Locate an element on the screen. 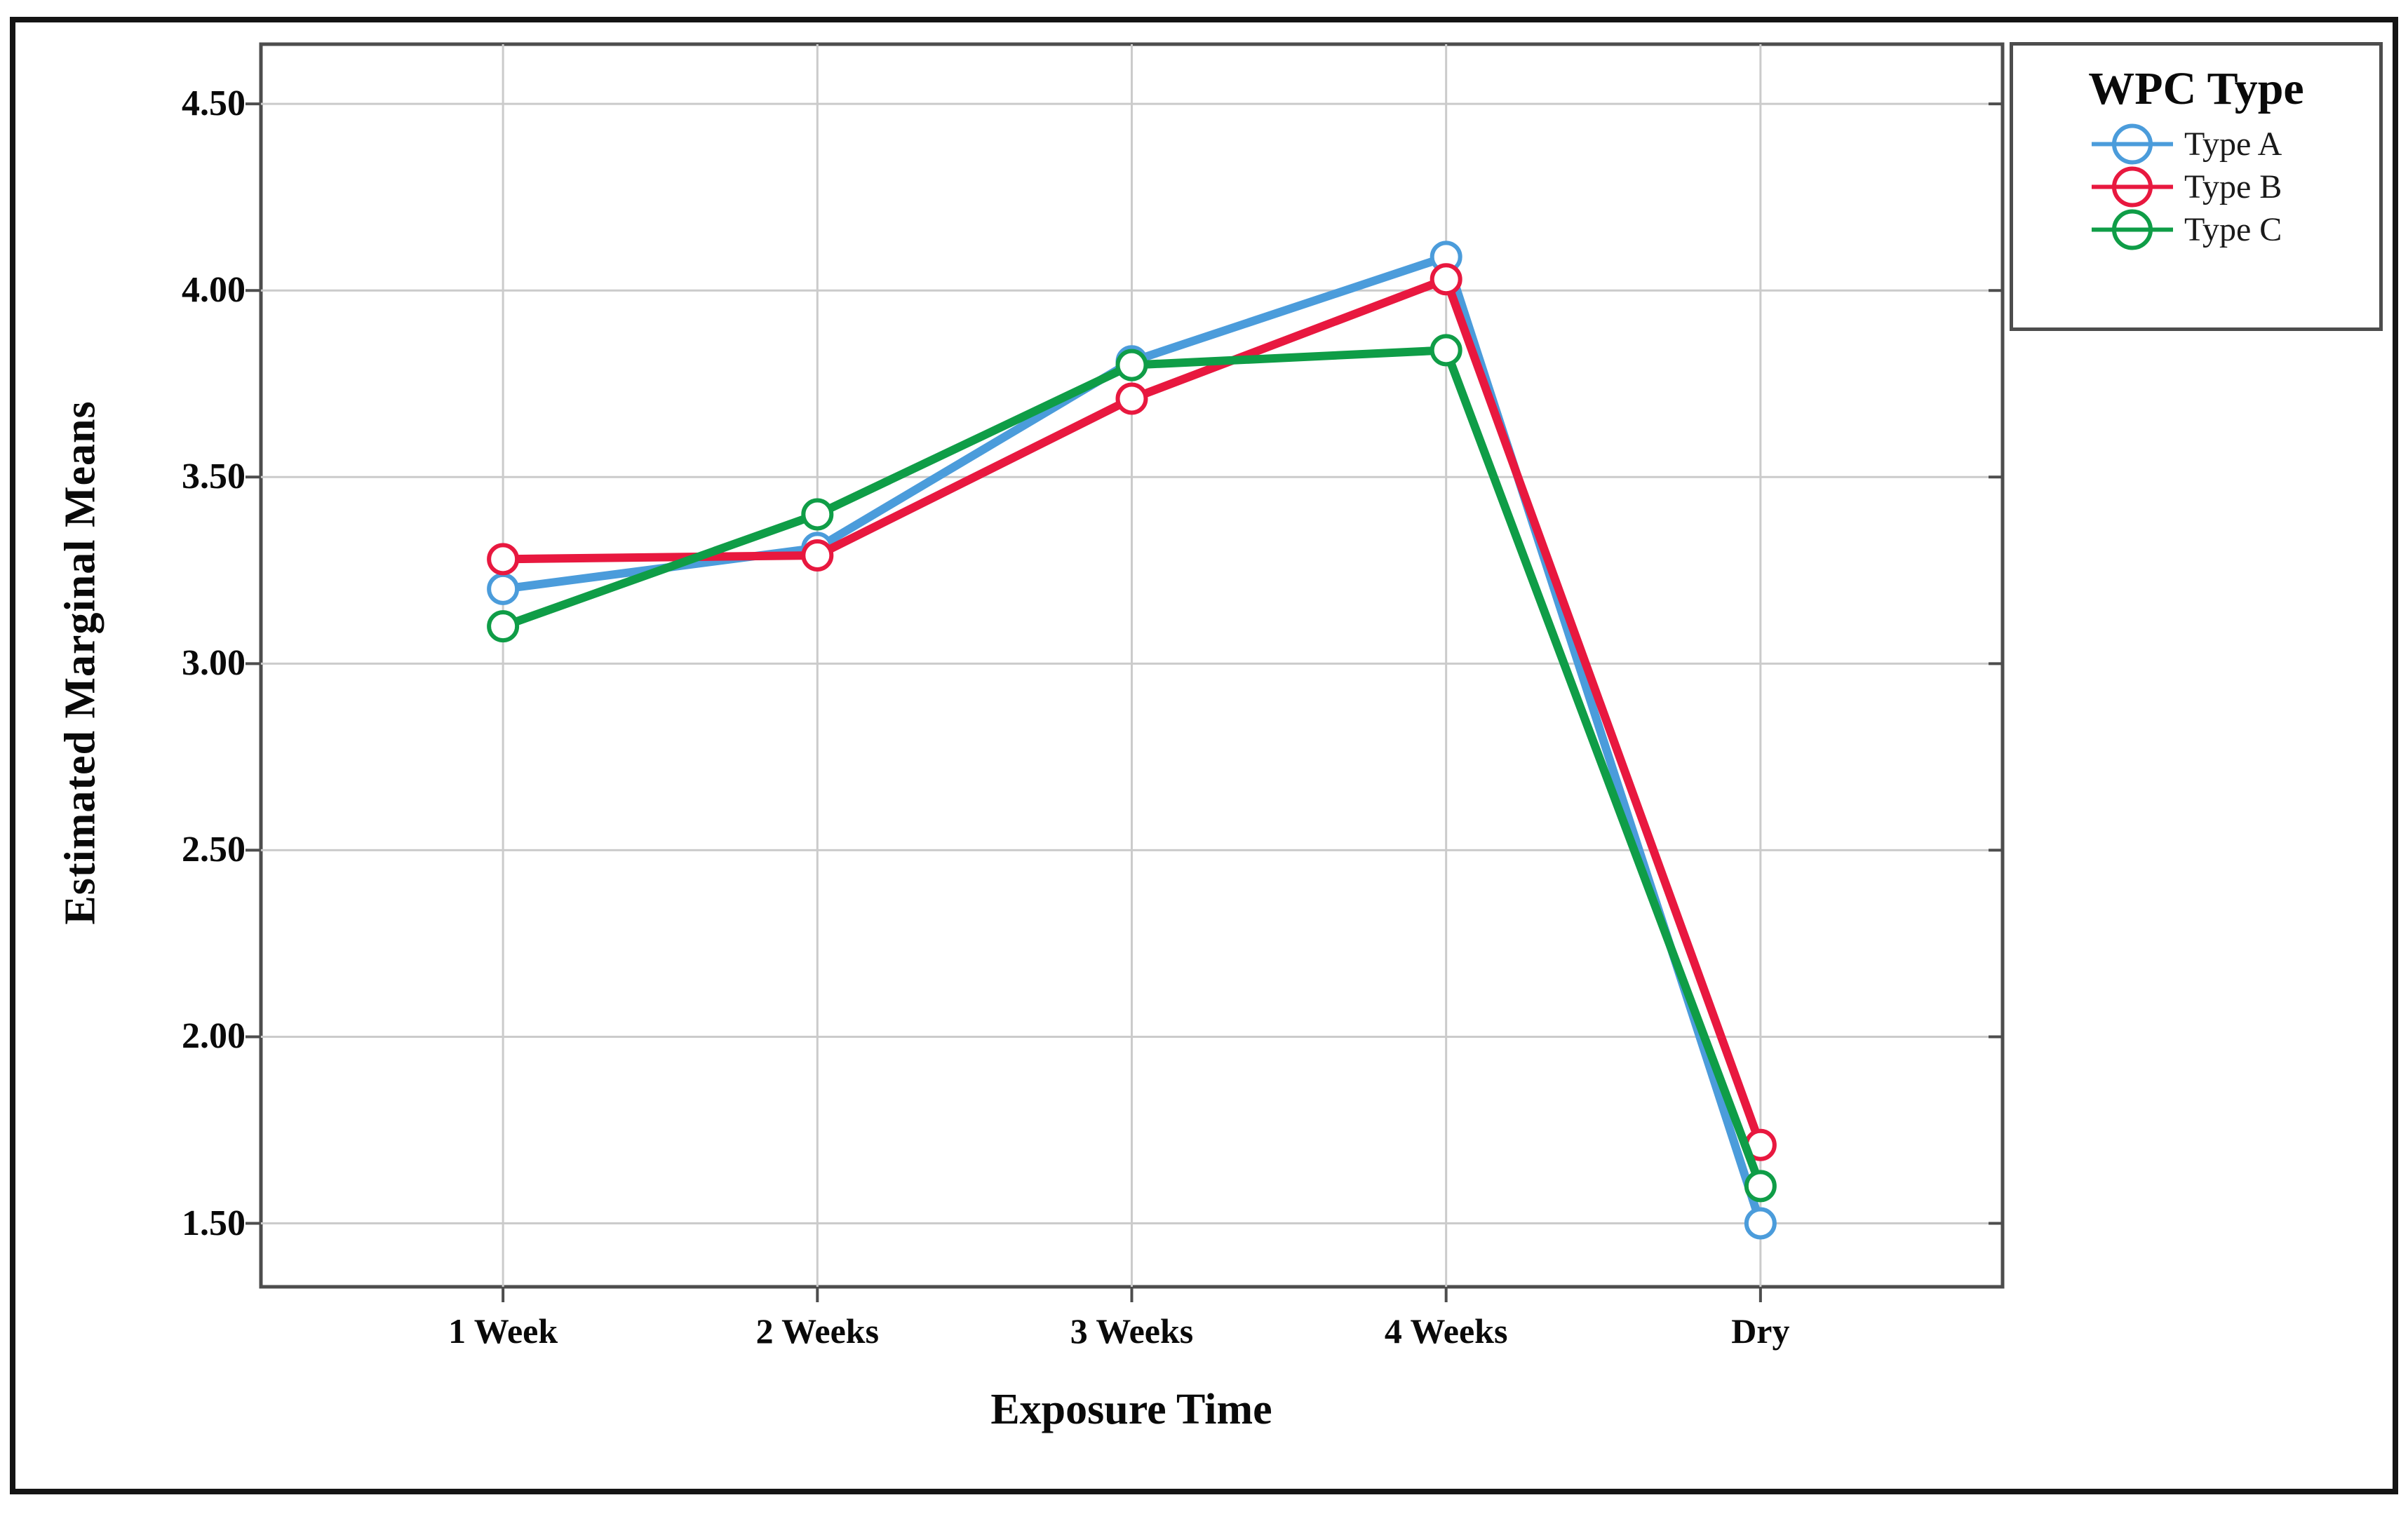  legend-item-label: Type A is located at coordinates (2233, 144).